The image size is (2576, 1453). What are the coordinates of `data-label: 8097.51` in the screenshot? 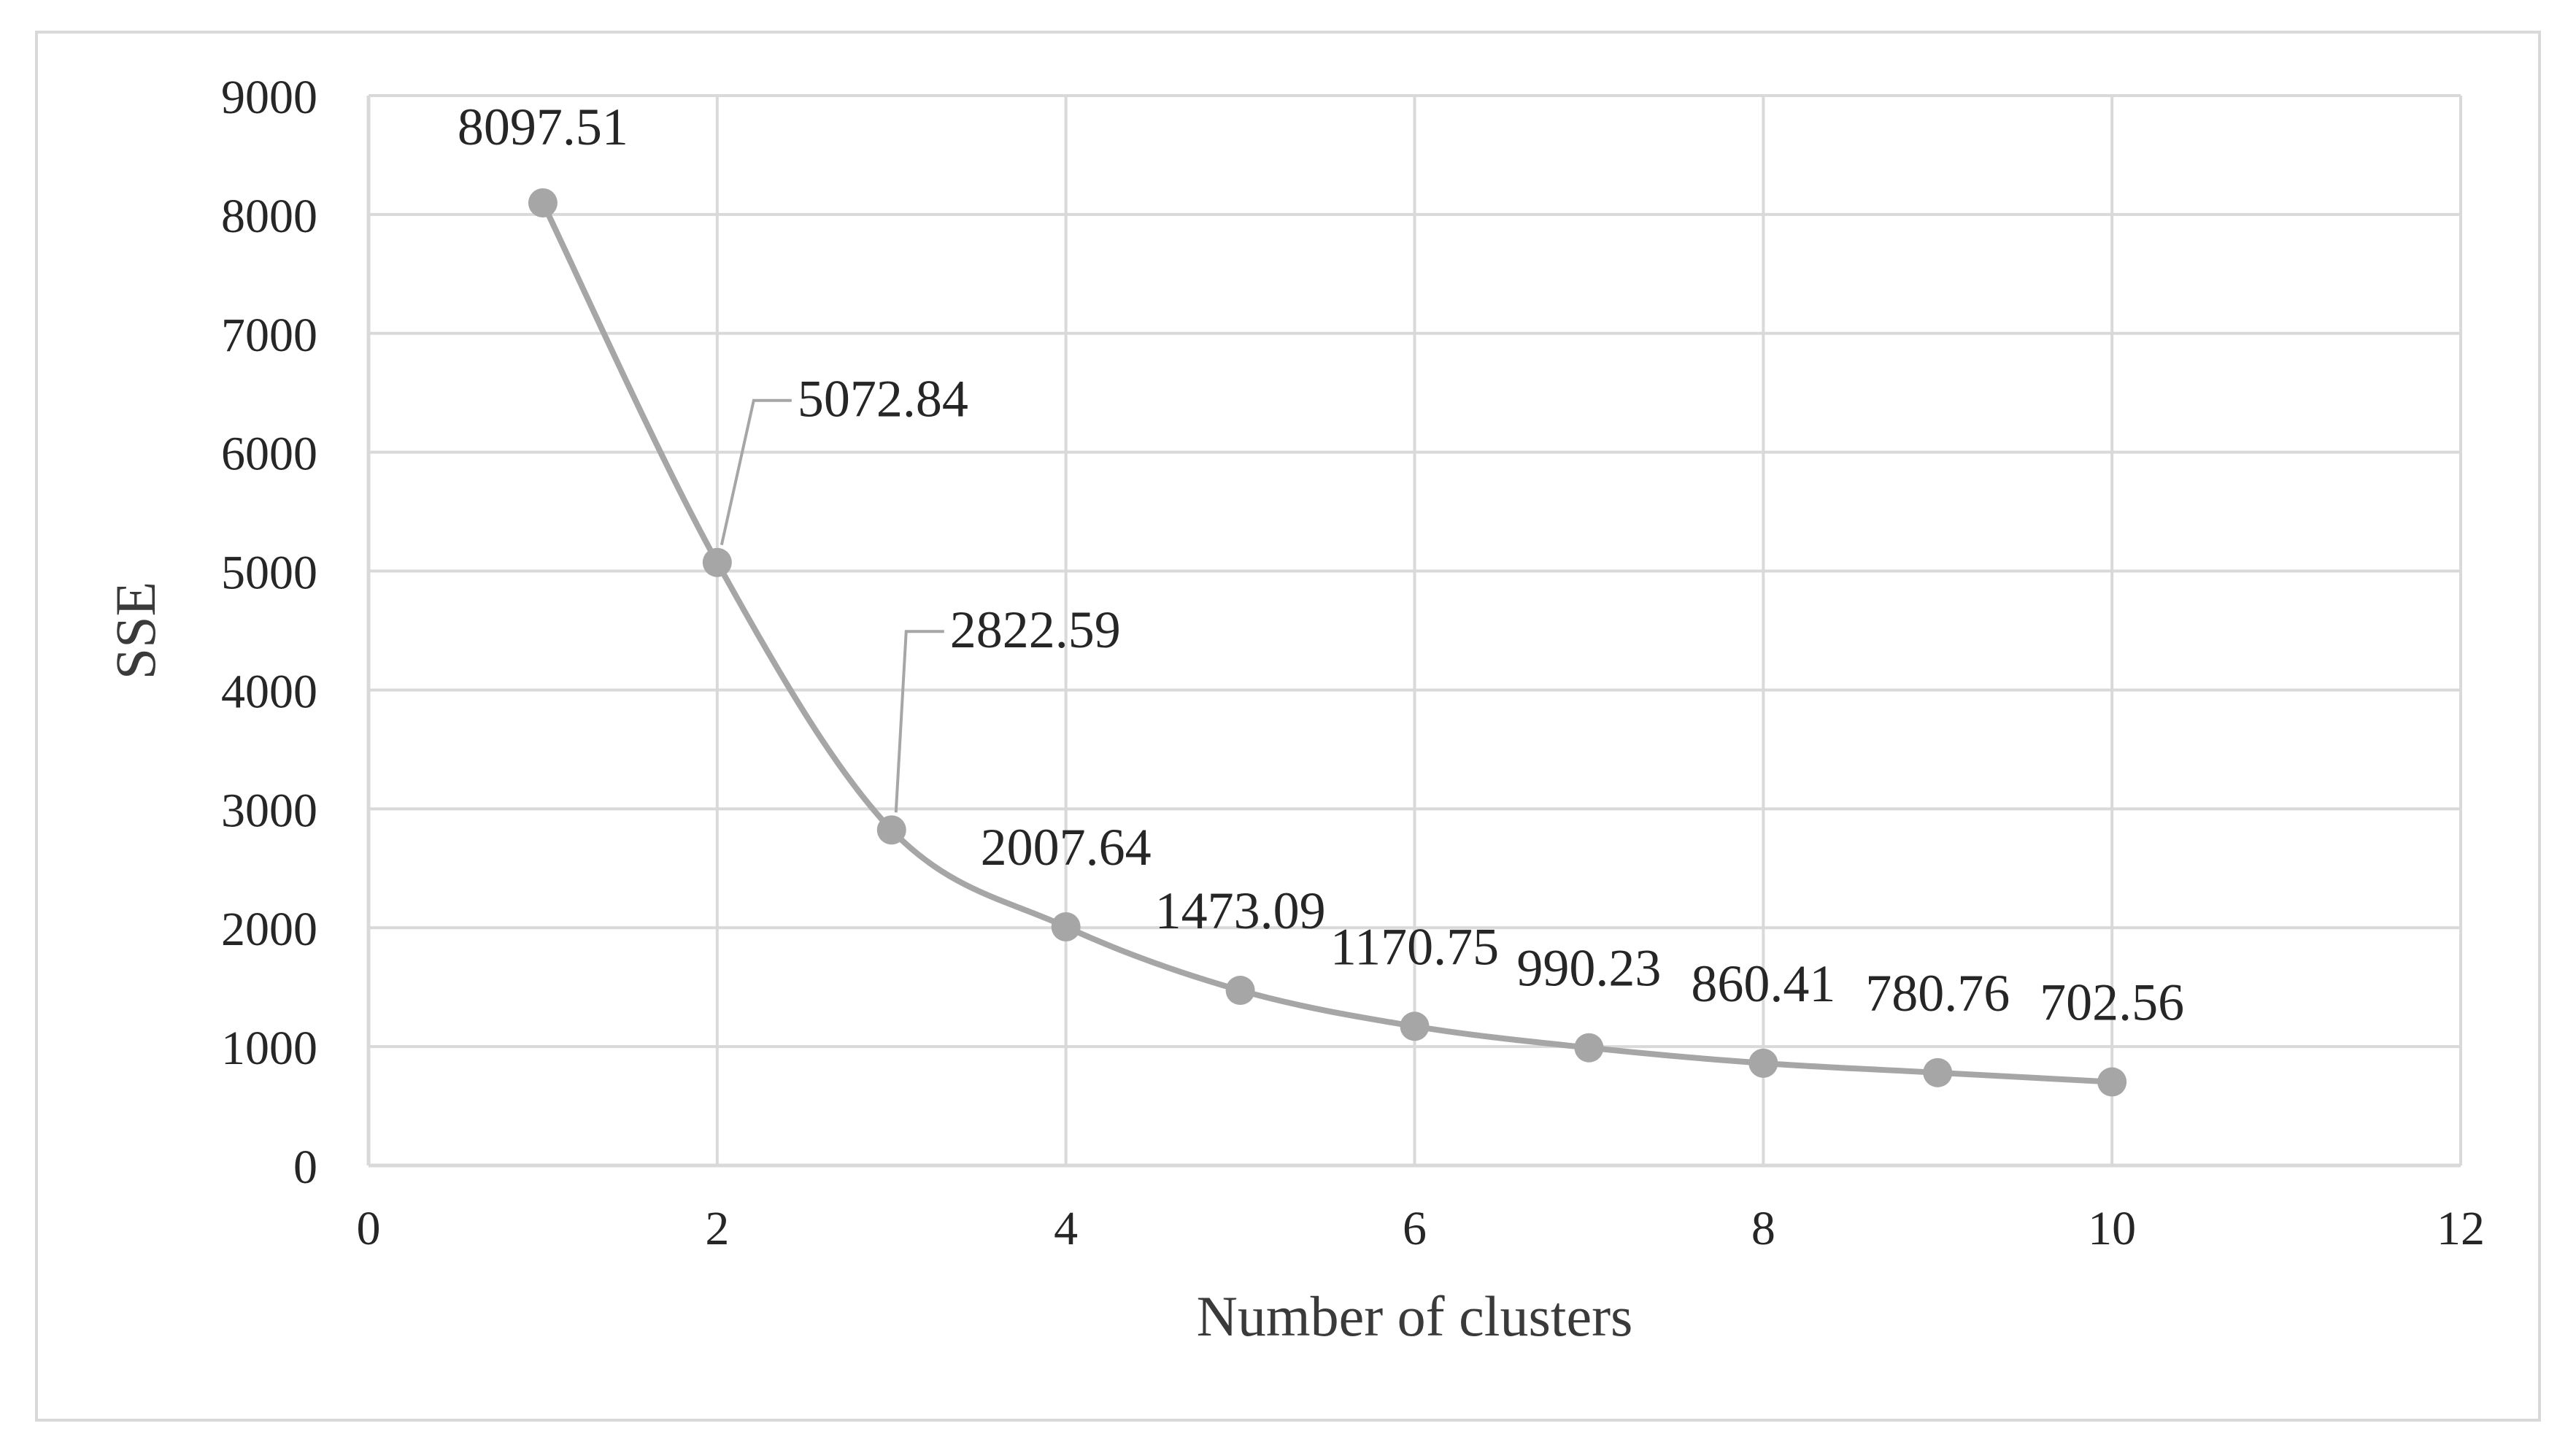 It's located at (543, 127).